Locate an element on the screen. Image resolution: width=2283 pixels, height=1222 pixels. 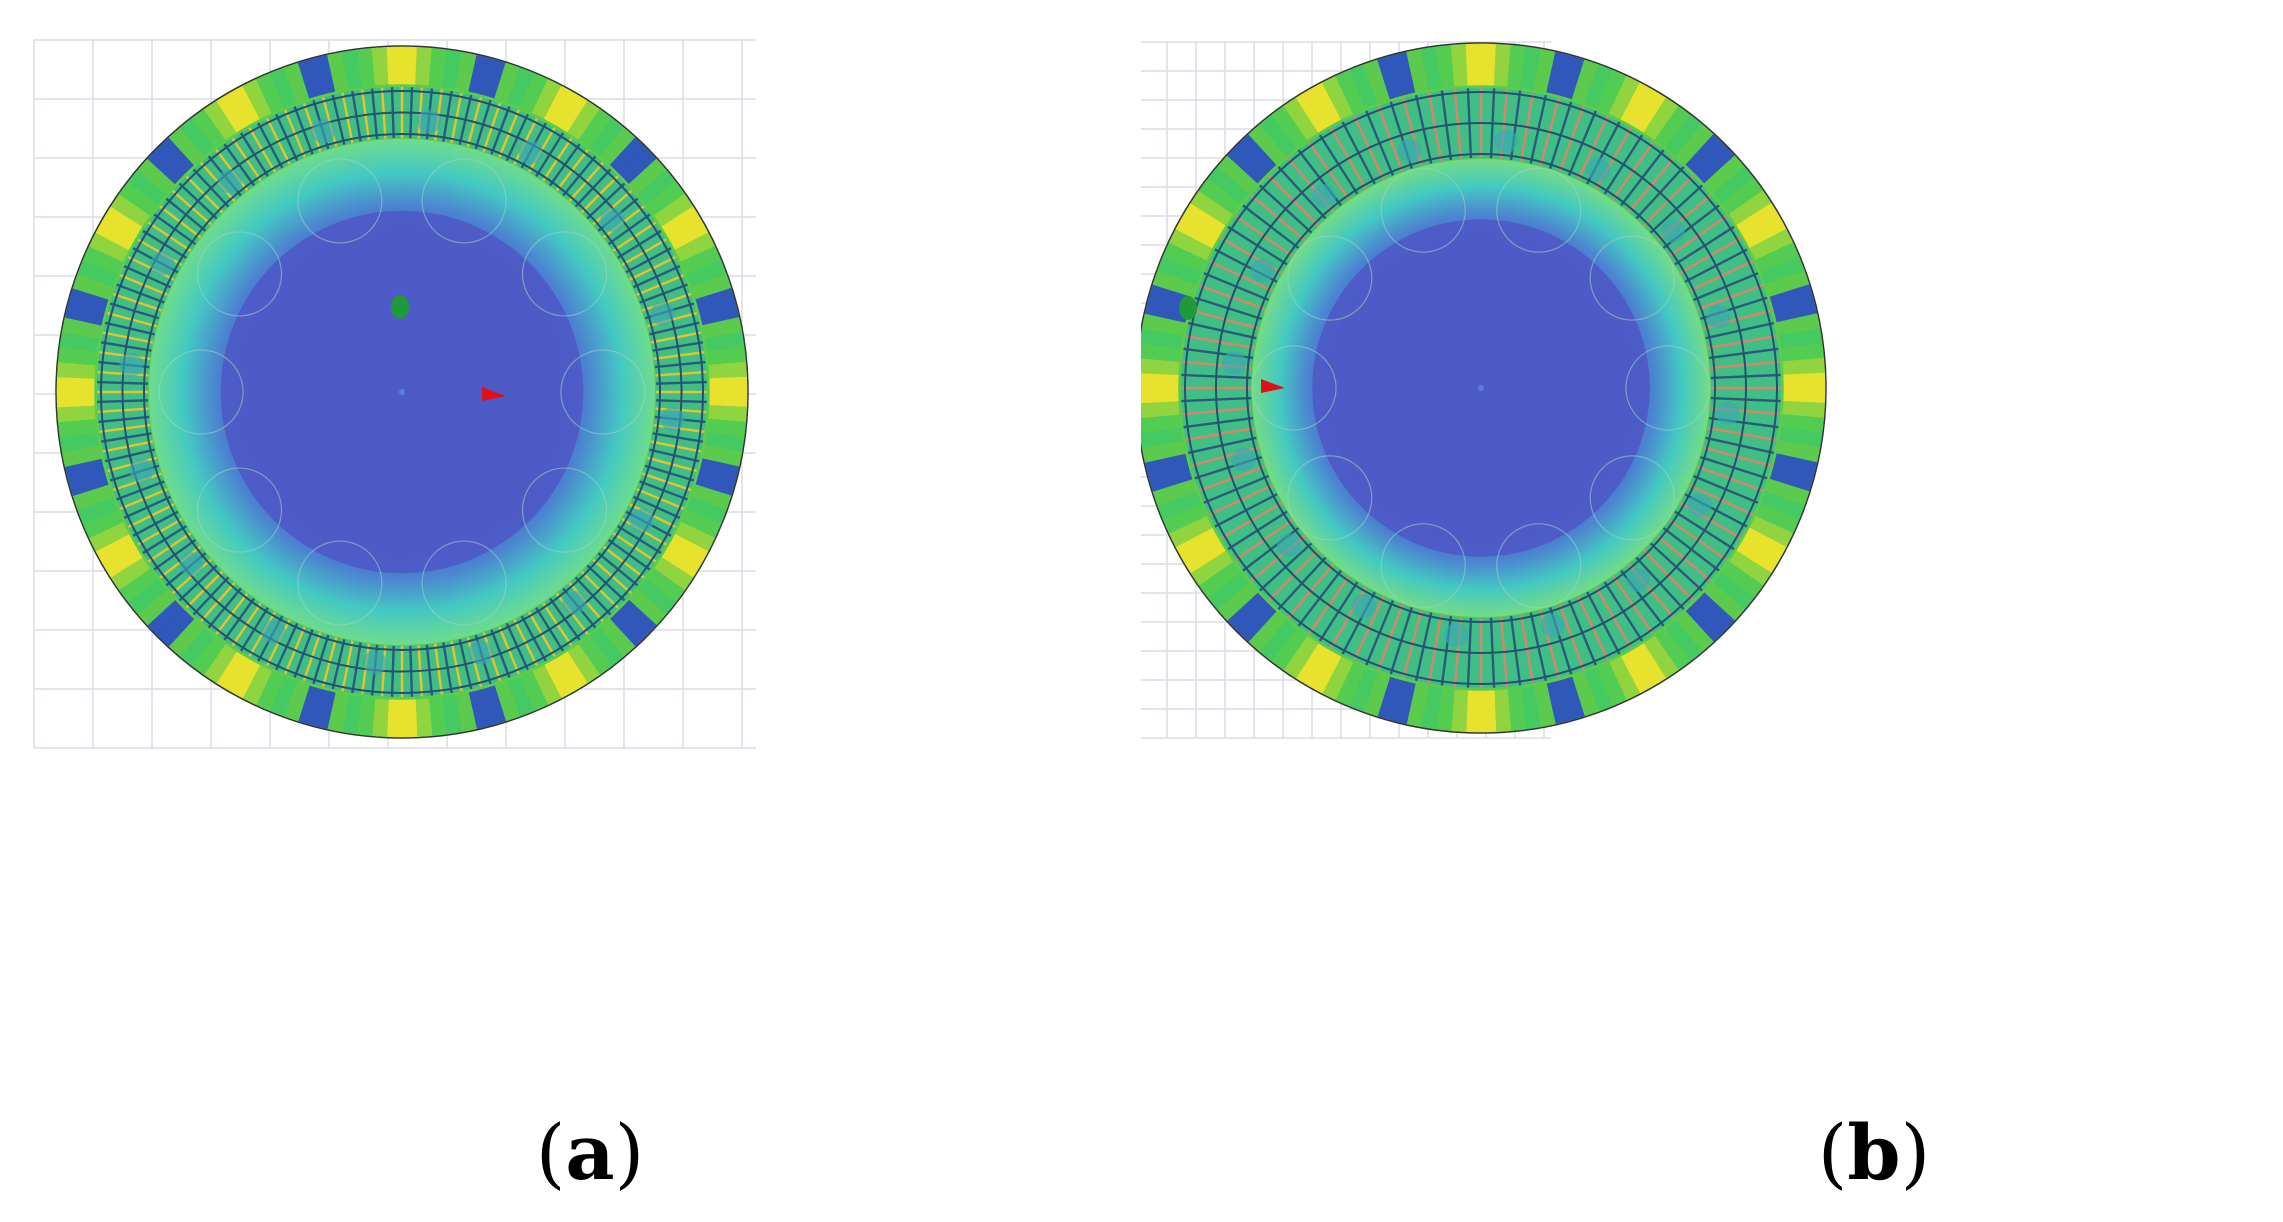
caption-a: (a) is located at coordinates (590, 1152).